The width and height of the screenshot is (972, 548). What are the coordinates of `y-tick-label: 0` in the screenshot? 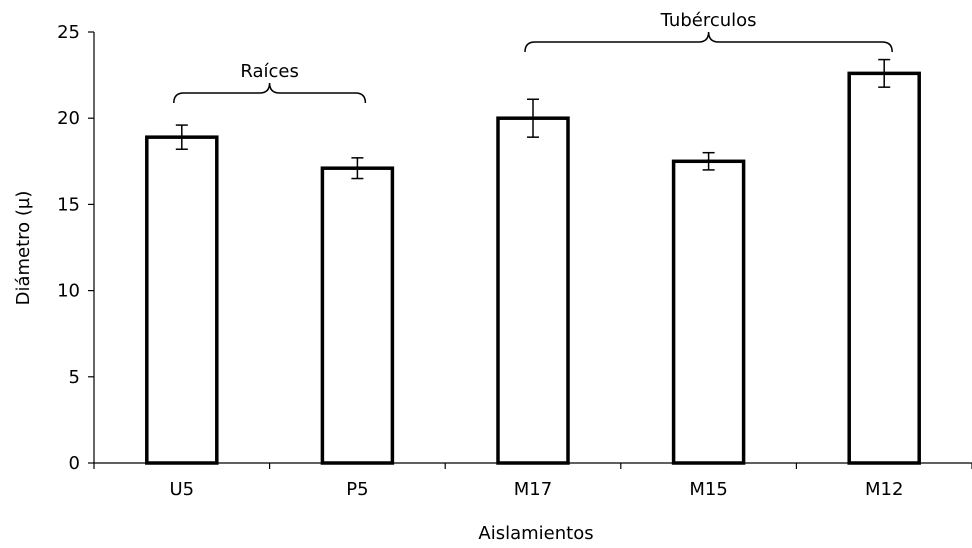 It's located at (74, 463).